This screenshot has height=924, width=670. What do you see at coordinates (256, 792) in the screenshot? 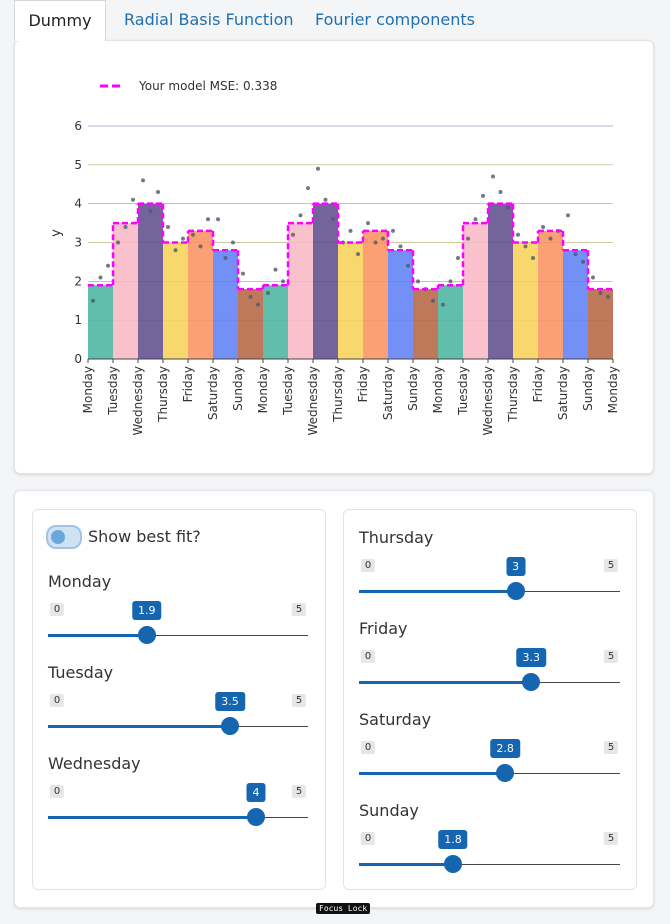
I see `slider-value: 4` at bounding box center [256, 792].